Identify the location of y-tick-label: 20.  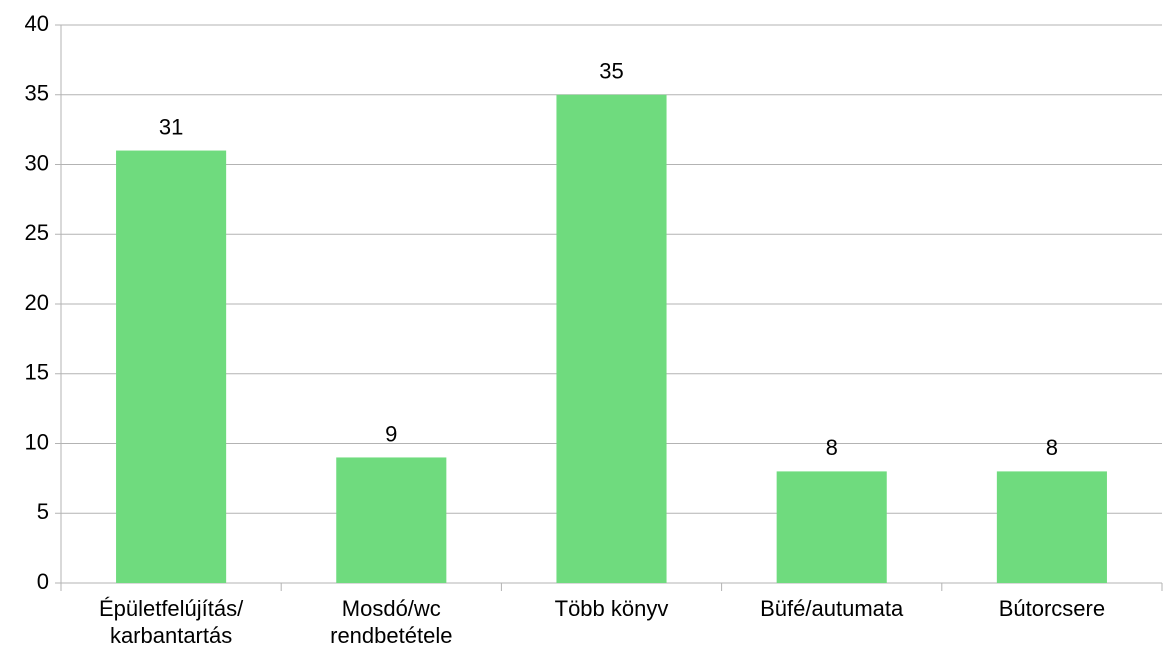
(37, 302).